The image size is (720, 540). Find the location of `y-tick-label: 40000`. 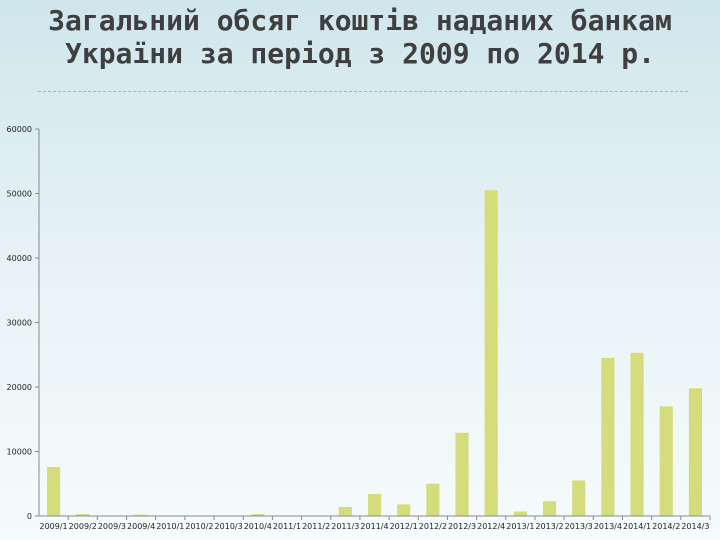

y-tick-label: 40000 is located at coordinates (19, 258).